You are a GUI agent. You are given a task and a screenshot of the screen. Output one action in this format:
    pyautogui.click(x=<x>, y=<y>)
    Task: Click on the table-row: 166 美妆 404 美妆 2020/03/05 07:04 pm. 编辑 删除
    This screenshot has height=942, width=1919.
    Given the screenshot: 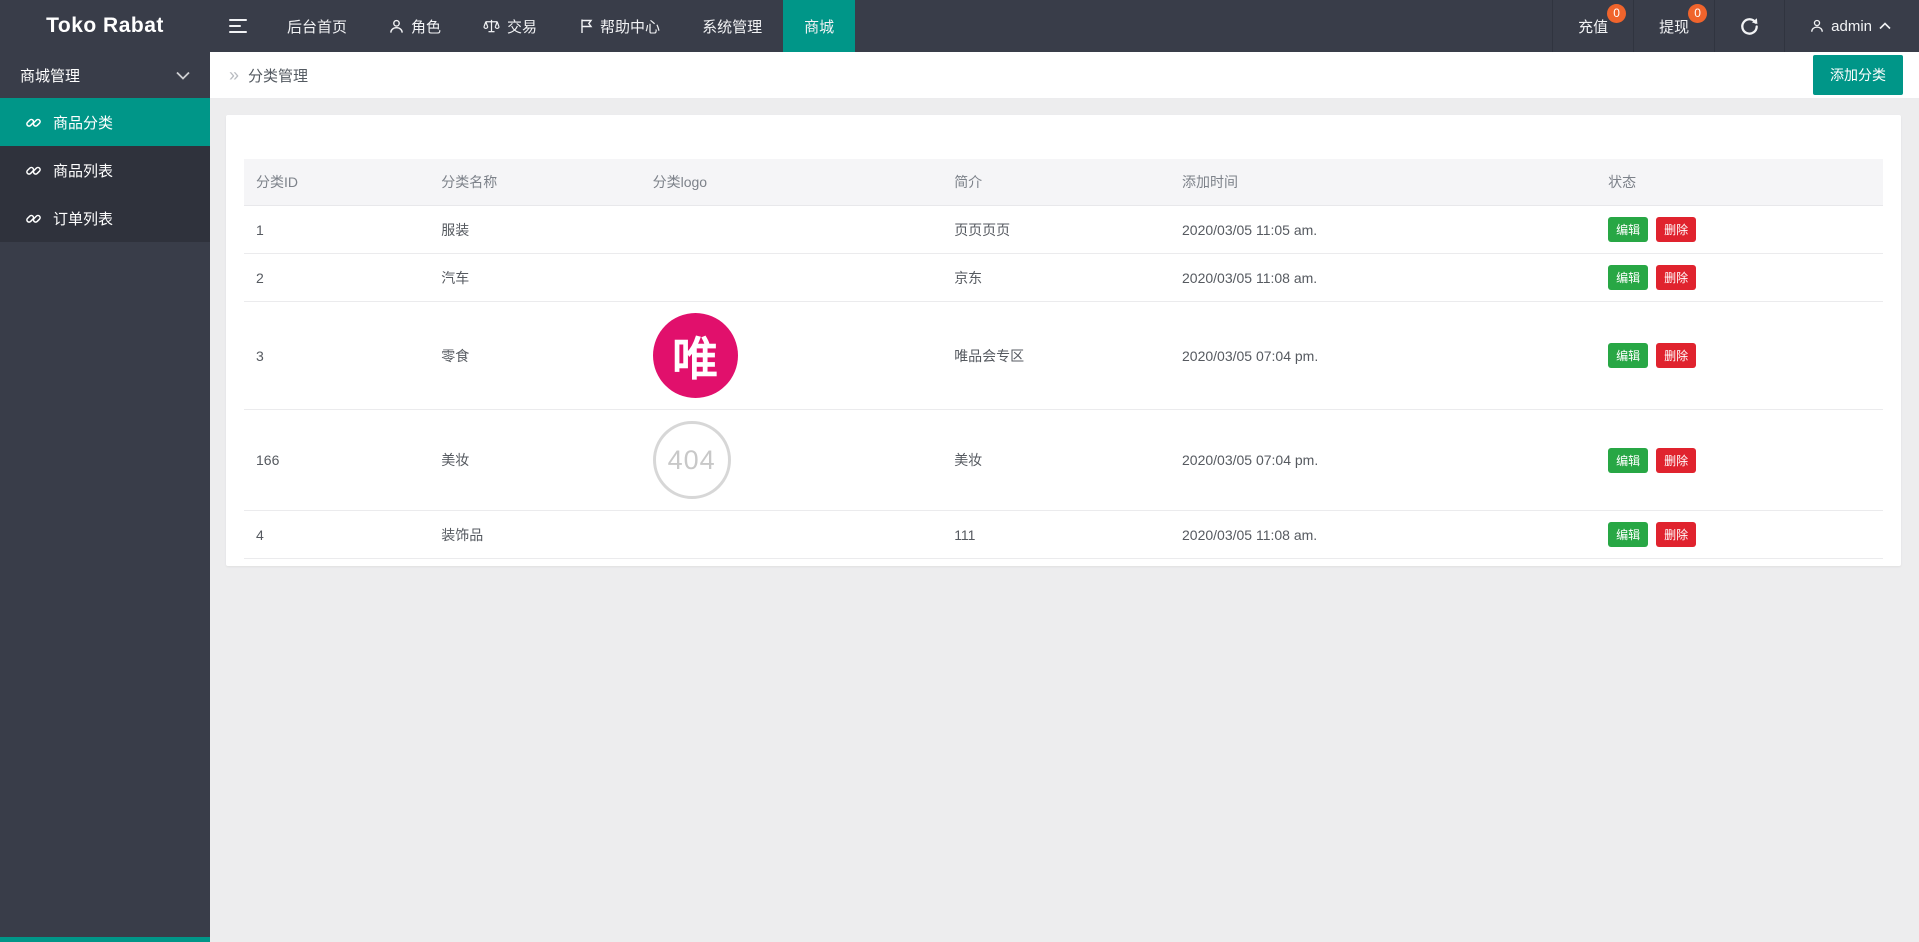 What is the action you would take?
    pyautogui.click(x=1063, y=460)
    